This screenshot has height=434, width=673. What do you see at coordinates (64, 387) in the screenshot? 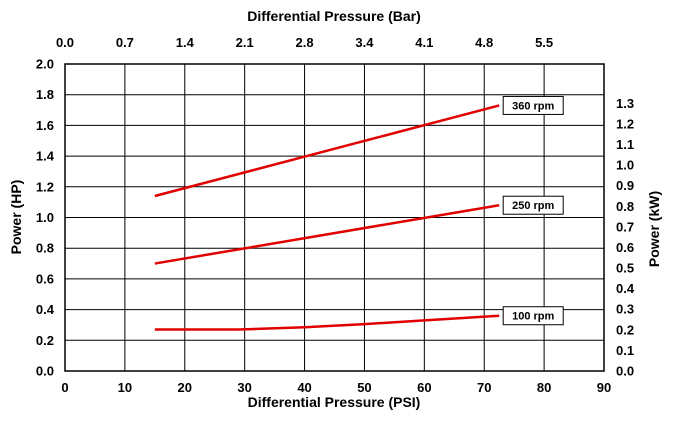
I see `x-tick-label: 0` at bounding box center [64, 387].